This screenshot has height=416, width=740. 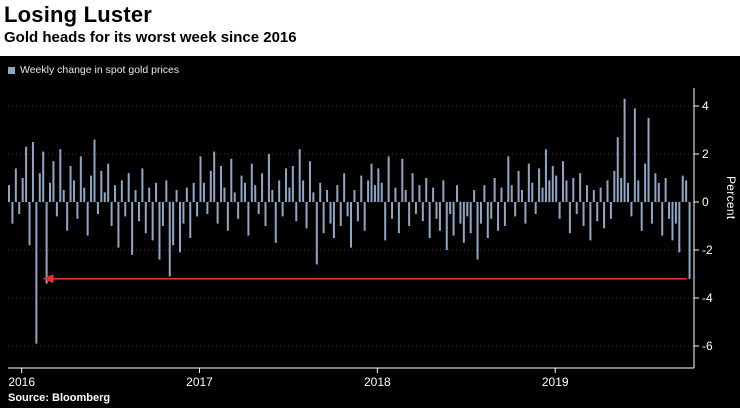 I want to click on y-axis-title: Percent, so click(x=731, y=198).